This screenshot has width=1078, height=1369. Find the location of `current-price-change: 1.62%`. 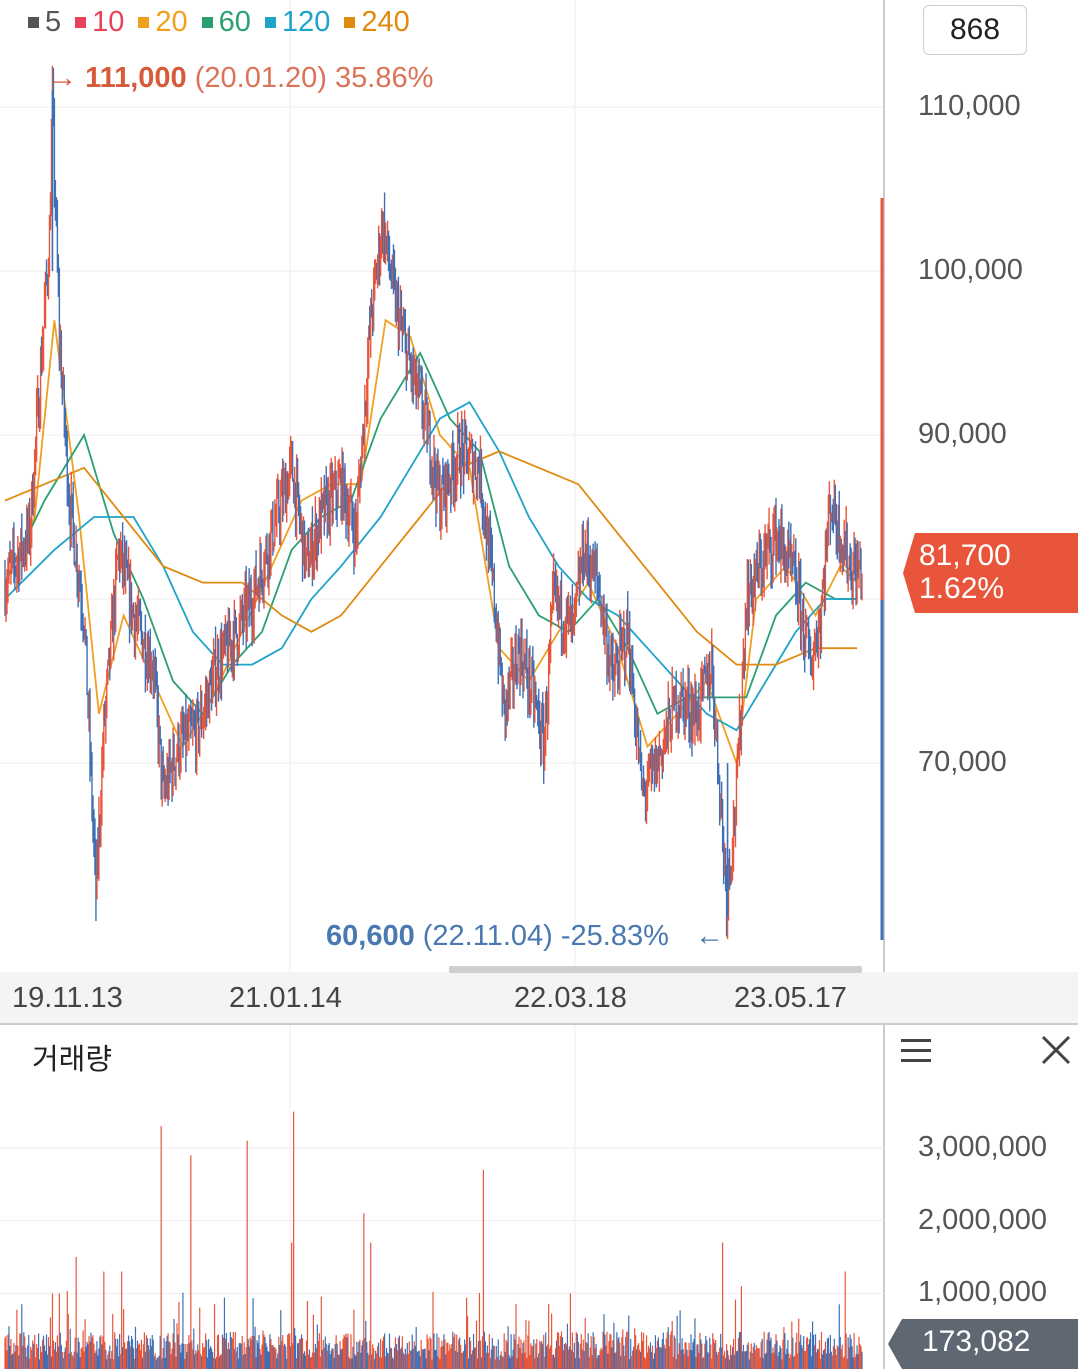

current-price-change: 1.62% is located at coordinates (962, 588).